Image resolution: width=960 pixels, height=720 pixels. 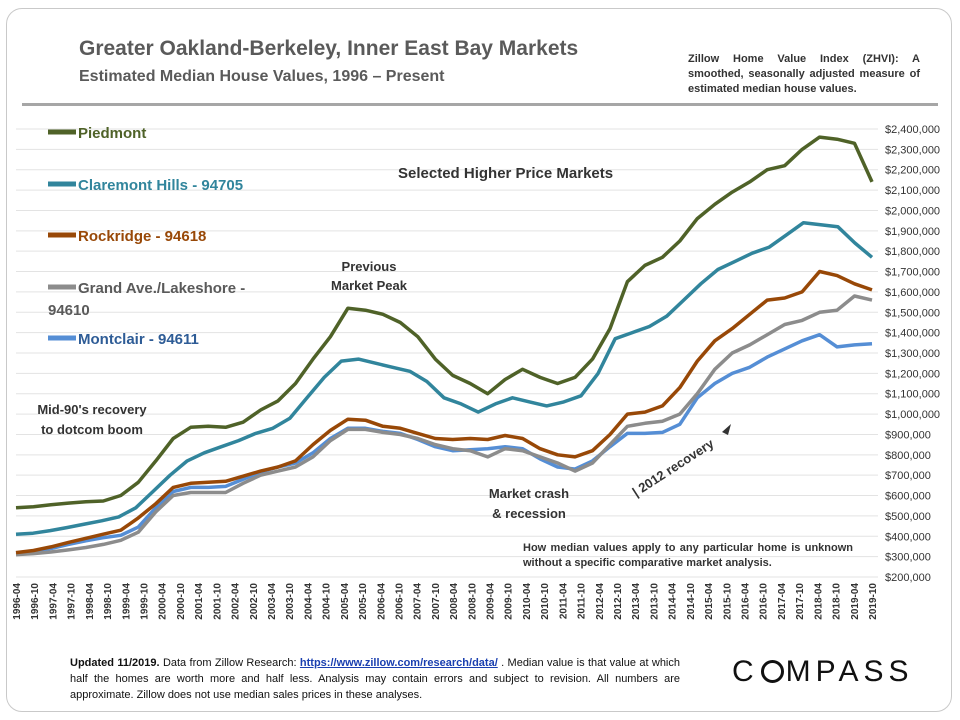 I want to click on x-tick-label: 2012-04, so click(x=600, y=601).